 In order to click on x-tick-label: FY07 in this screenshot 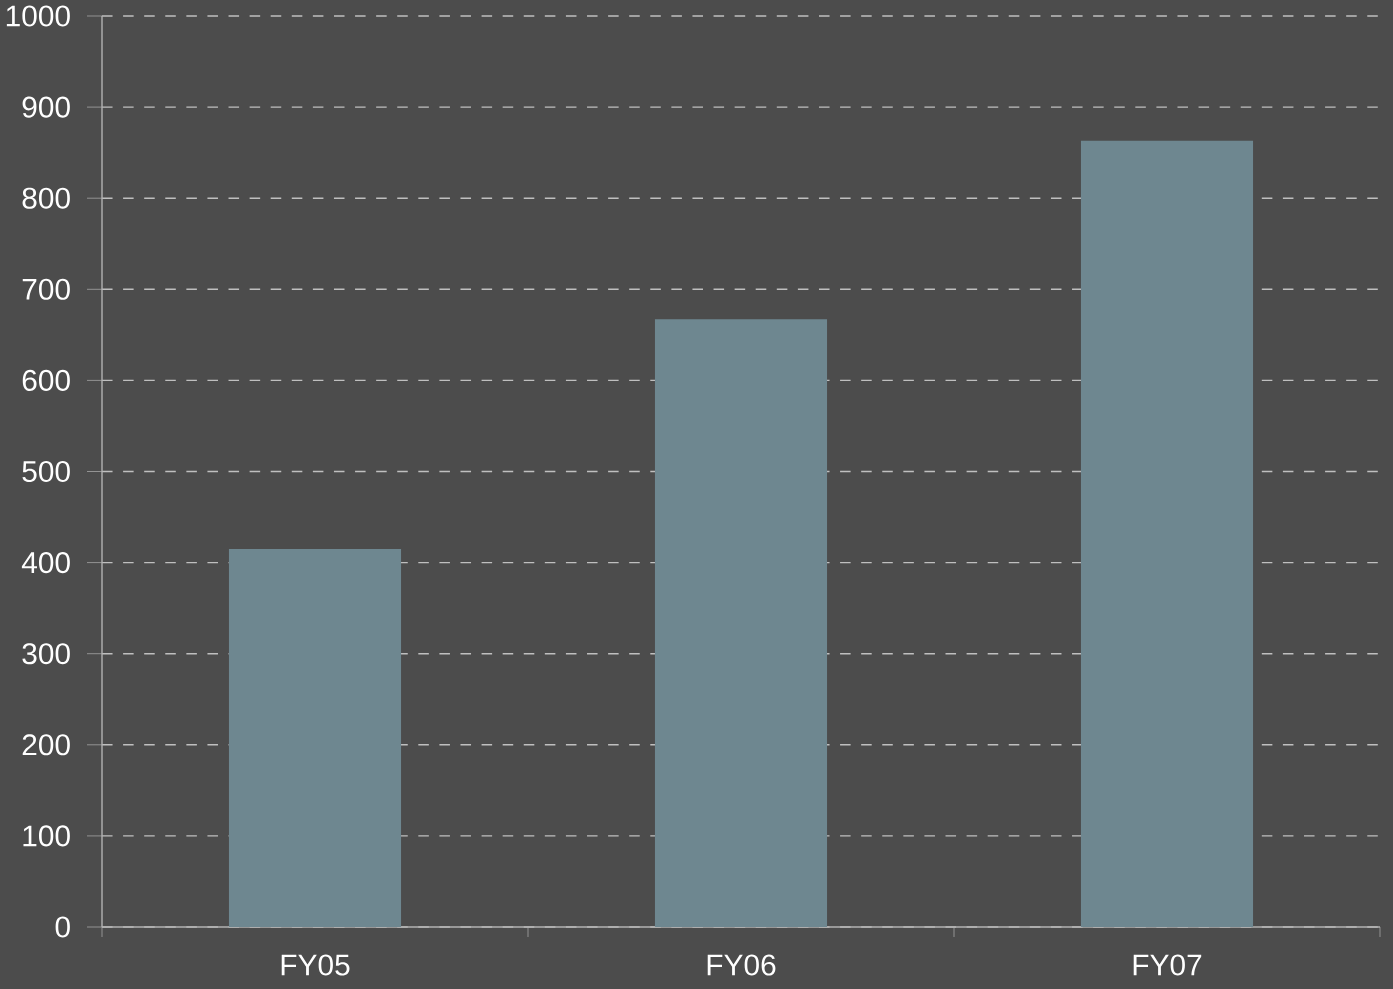, I will do `click(1167, 965)`.